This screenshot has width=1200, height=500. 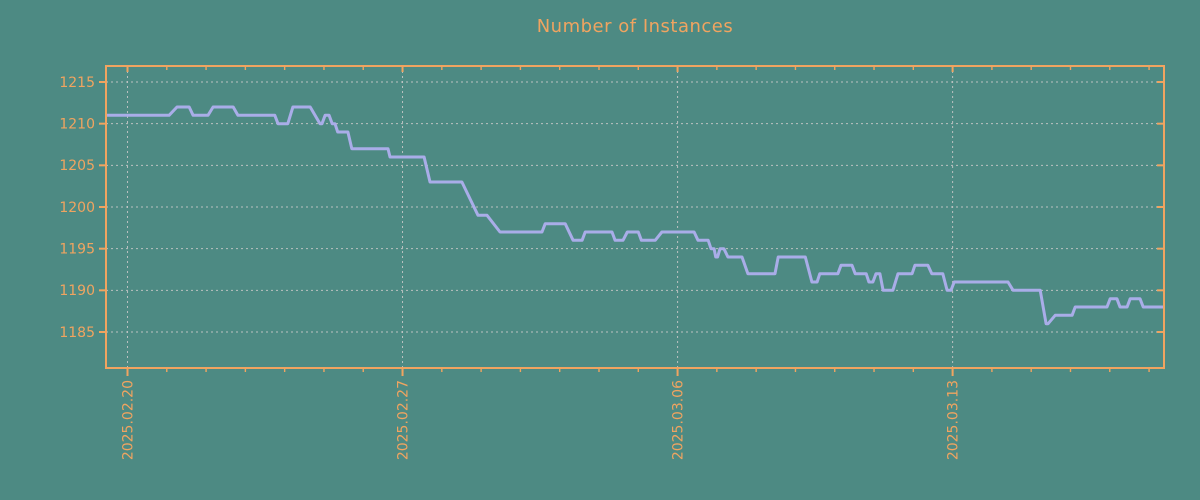 I want to click on chart-title: Number of Instances, so click(x=635, y=26).